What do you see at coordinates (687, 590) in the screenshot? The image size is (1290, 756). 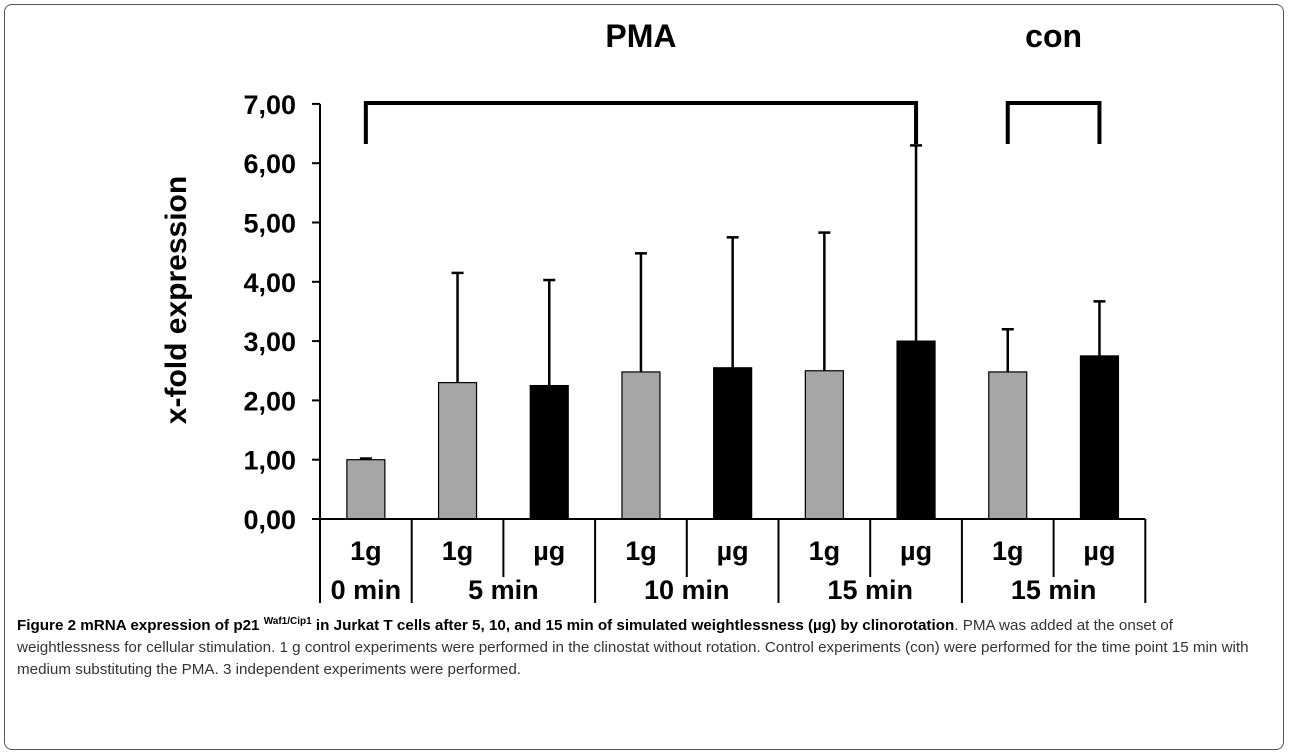 I see `time-group-label: 10 min` at bounding box center [687, 590].